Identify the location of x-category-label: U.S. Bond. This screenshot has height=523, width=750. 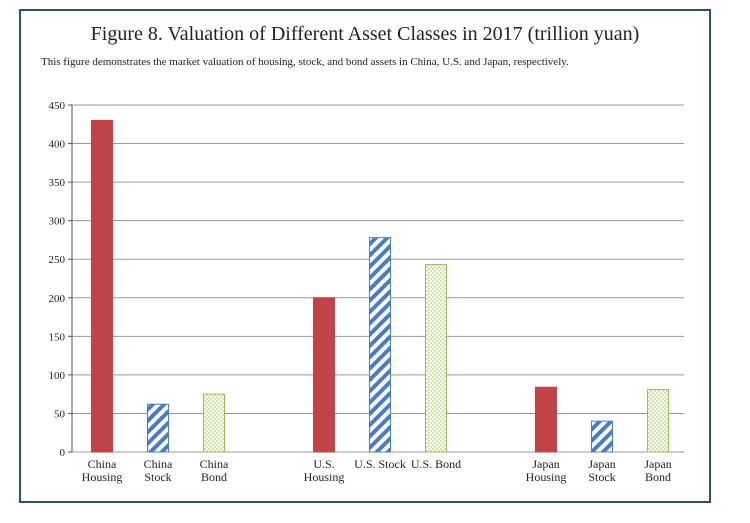
(436, 464).